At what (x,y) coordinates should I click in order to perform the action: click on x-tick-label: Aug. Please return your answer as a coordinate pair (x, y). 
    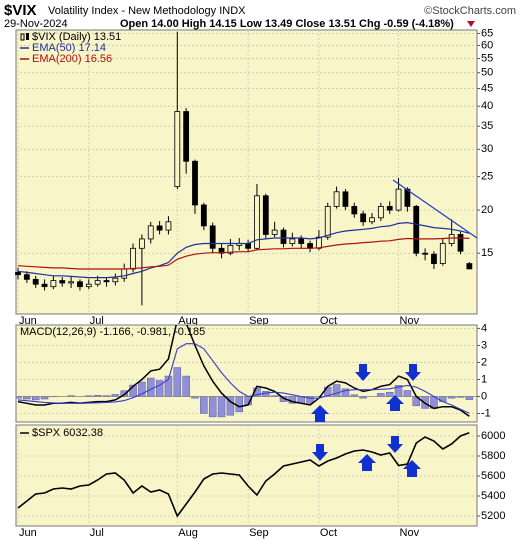
    Looking at the image, I should click on (188, 321).